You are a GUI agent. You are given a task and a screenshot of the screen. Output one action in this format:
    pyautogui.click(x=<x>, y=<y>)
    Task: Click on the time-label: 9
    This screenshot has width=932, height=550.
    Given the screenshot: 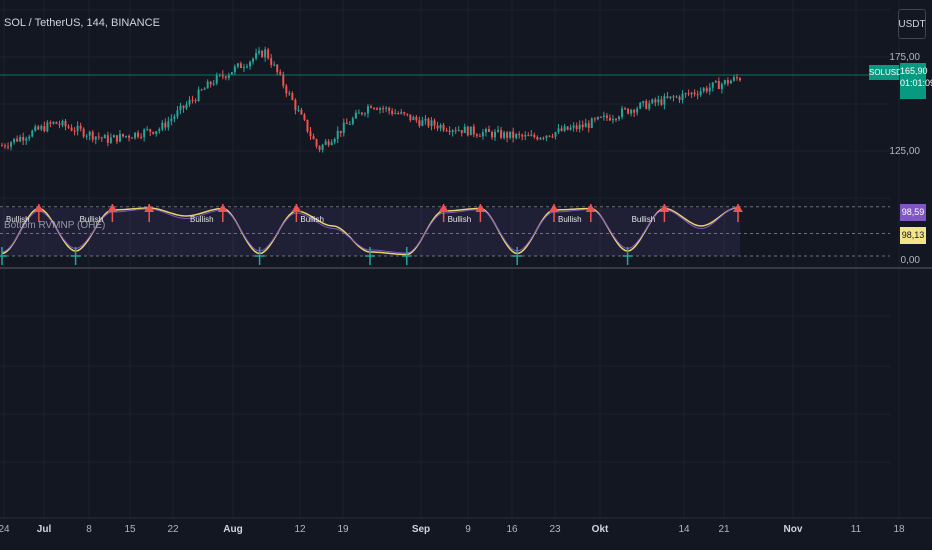 What is the action you would take?
    pyautogui.click(x=468, y=529)
    